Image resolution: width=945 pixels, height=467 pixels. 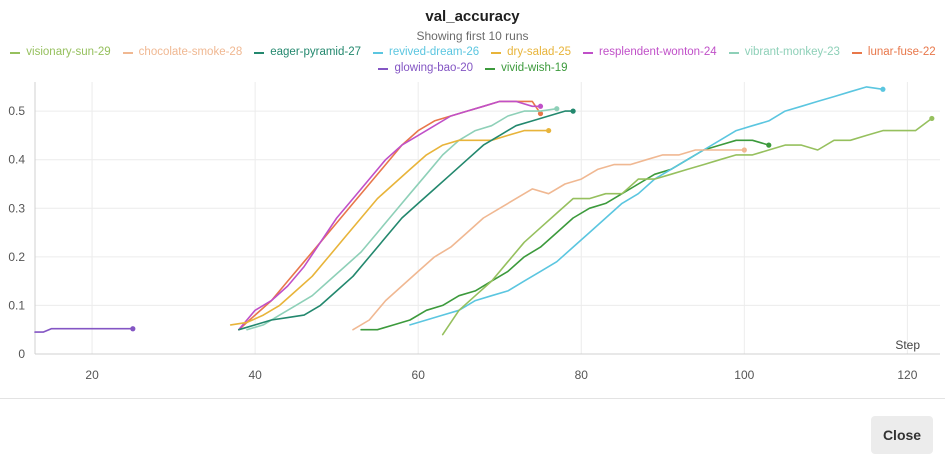 What do you see at coordinates (21, 354) in the screenshot?
I see `y-tick-label: 0` at bounding box center [21, 354].